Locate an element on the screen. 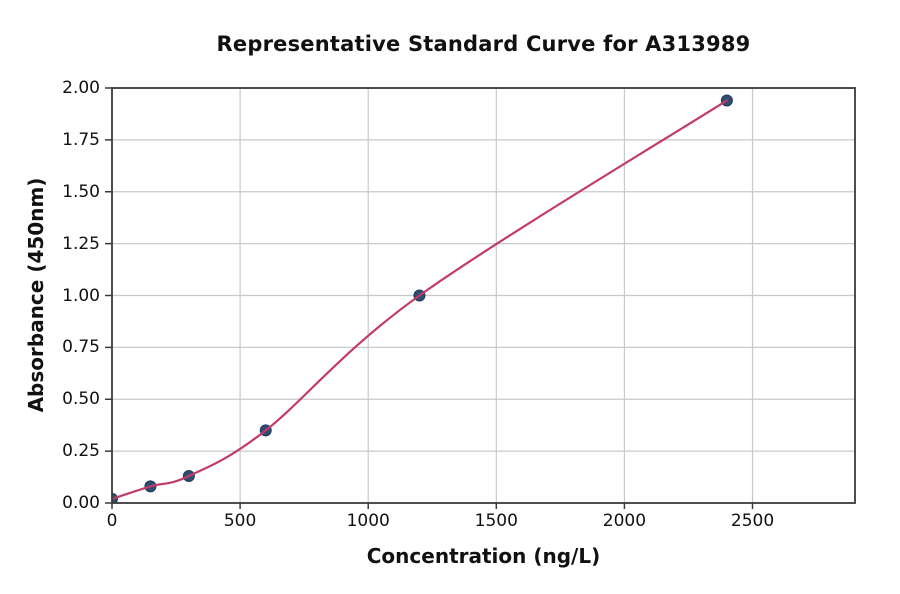  x-tick-label: 2500 is located at coordinates (752, 521).